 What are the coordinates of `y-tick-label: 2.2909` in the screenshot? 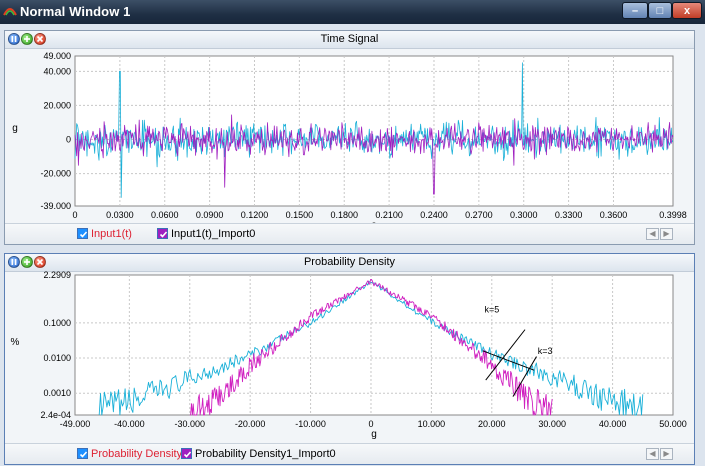 It's located at (57, 275).